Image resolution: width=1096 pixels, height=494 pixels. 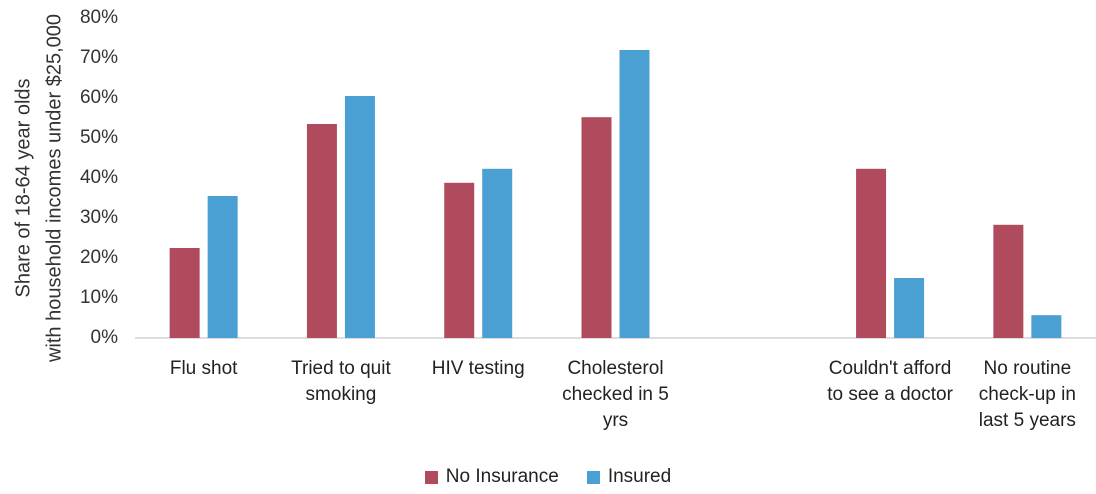 What do you see at coordinates (99, 257) in the screenshot?
I see `y-tick-label: 20%` at bounding box center [99, 257].